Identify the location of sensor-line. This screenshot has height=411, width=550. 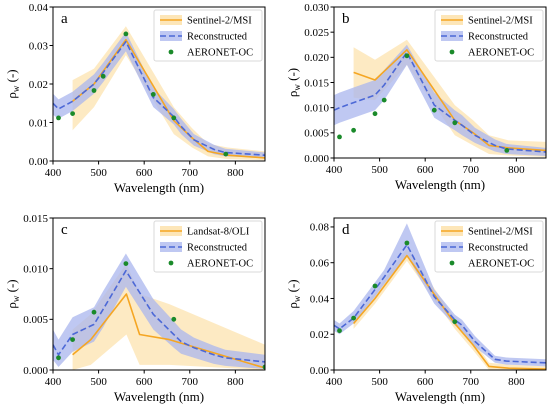
(449, 312).